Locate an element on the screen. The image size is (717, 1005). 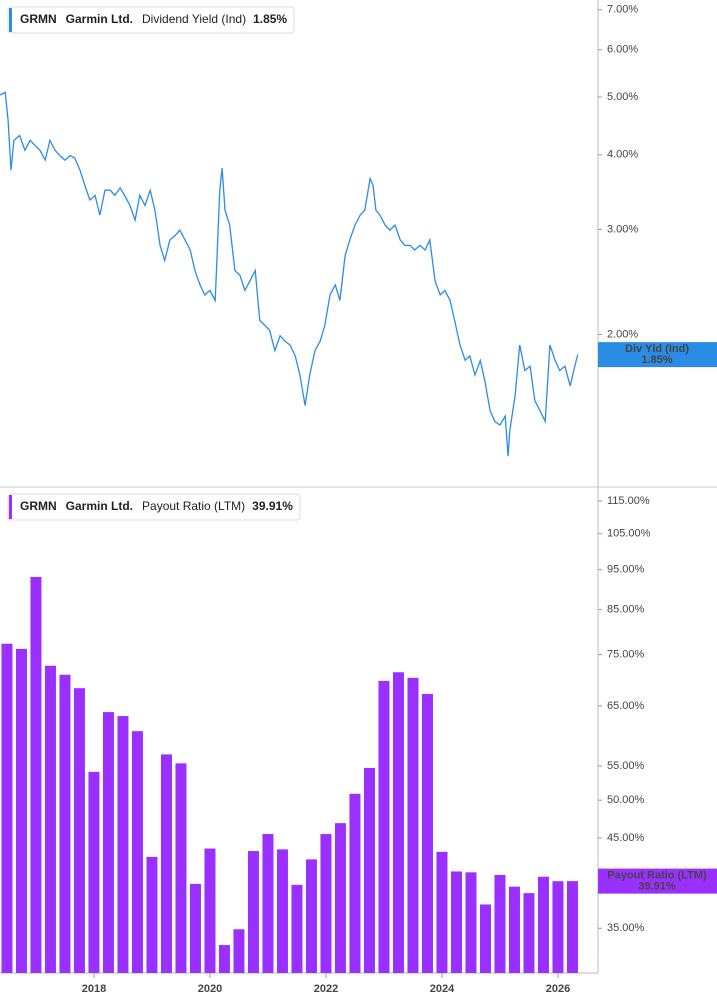
y-tick-label: 55.00% is located at coordinates (626, 766).